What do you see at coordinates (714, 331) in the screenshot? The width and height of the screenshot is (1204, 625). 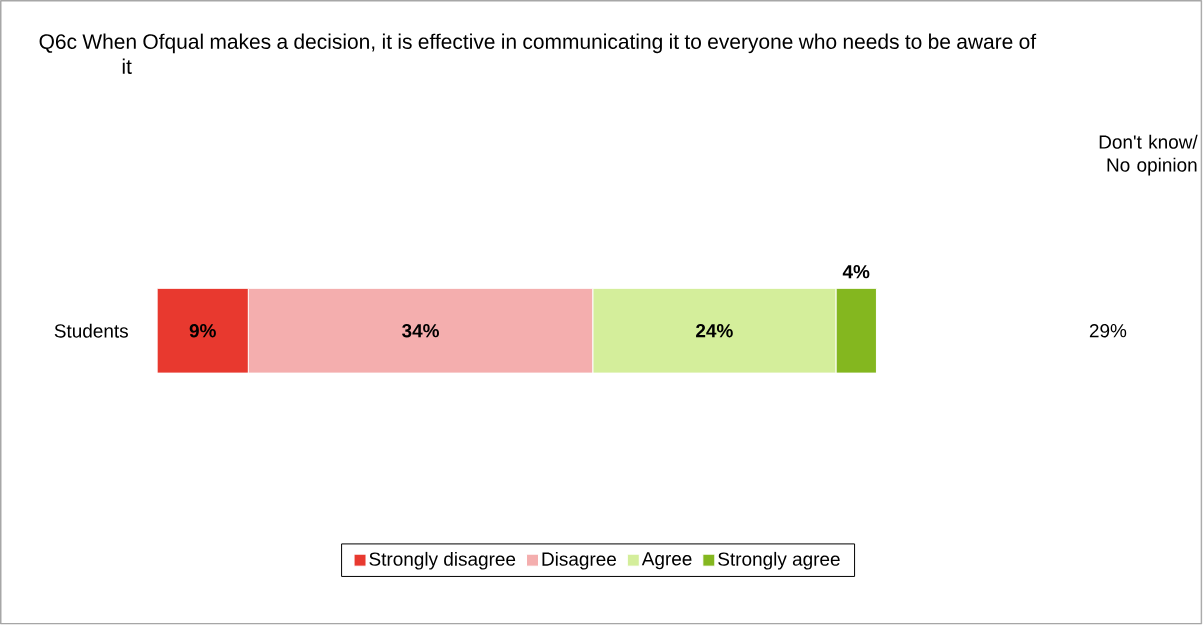 I see `data-label: 24%` at bounding box center [714, 331].